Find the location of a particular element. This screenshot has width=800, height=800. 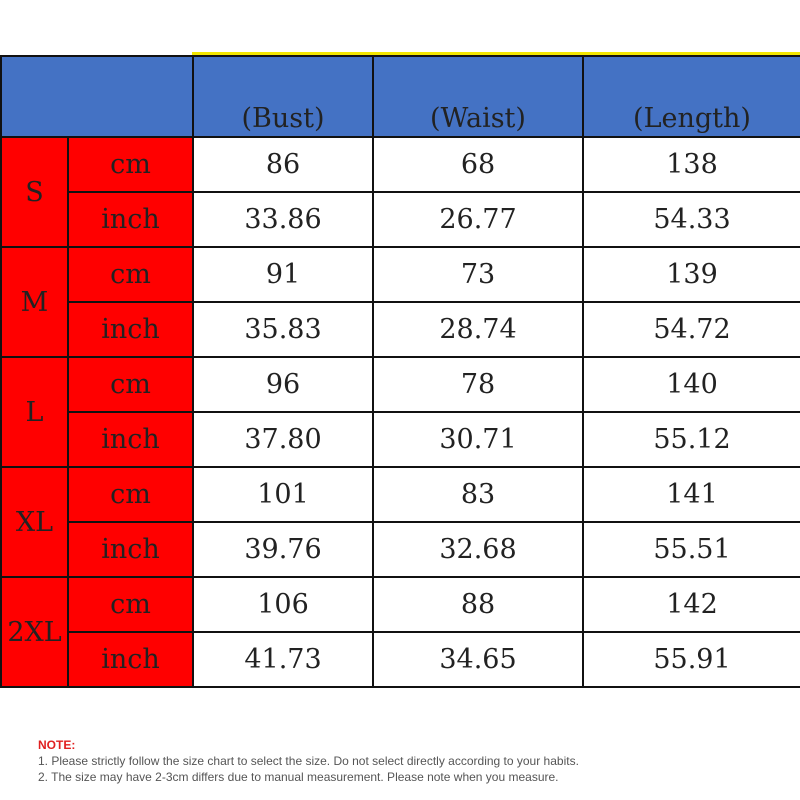

table-row: XL cm 101 83 141 is located at coordinates (400, 522).